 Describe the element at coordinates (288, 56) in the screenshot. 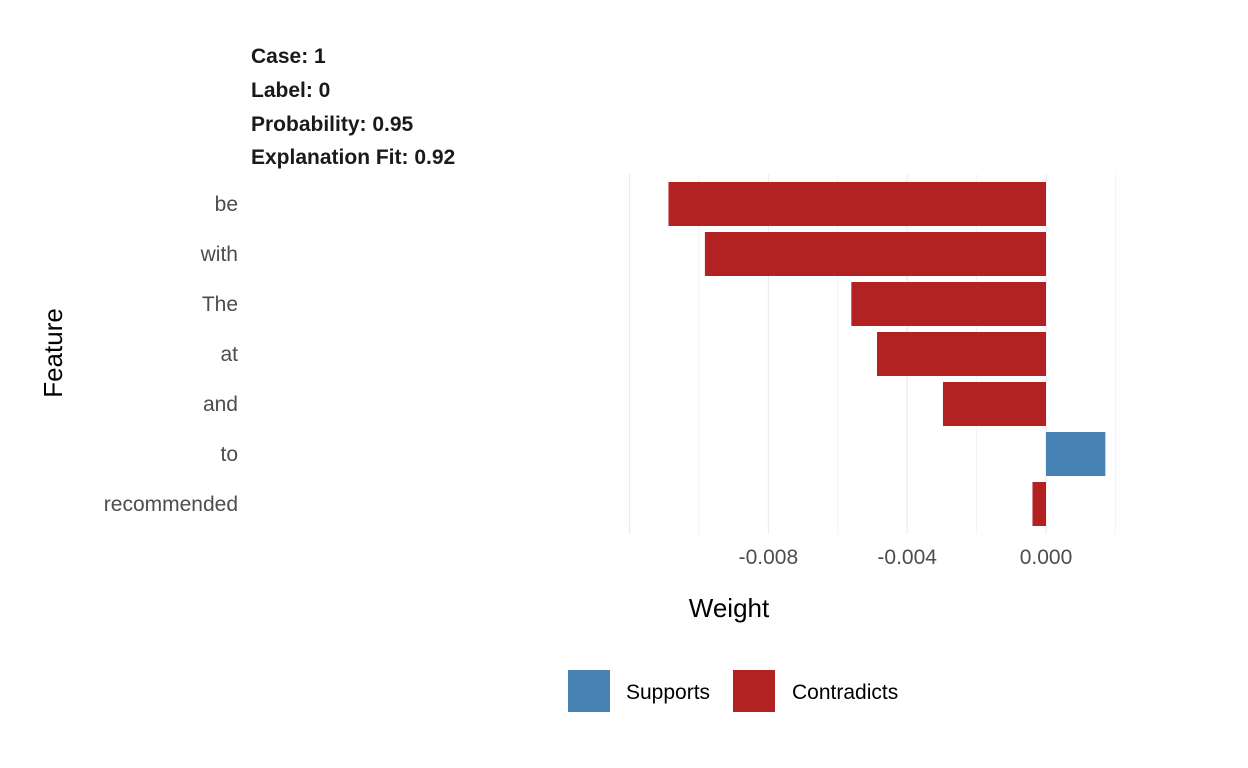

I see `case-label: Case: 1` at that location.